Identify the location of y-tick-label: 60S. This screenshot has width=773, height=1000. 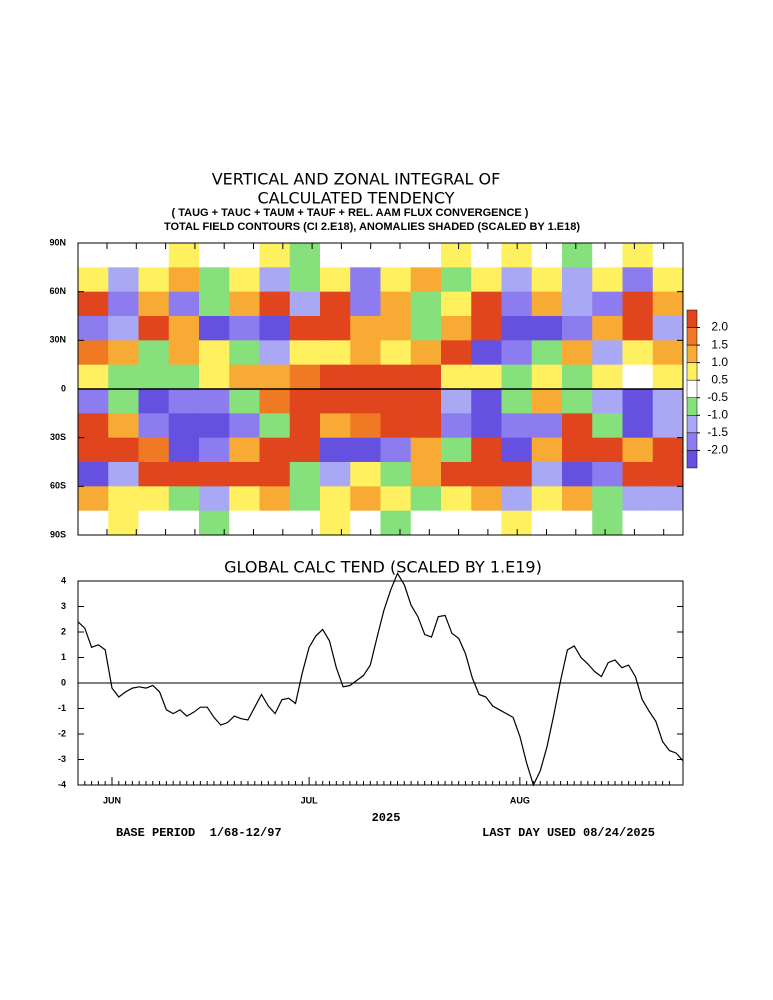
(58, 486).